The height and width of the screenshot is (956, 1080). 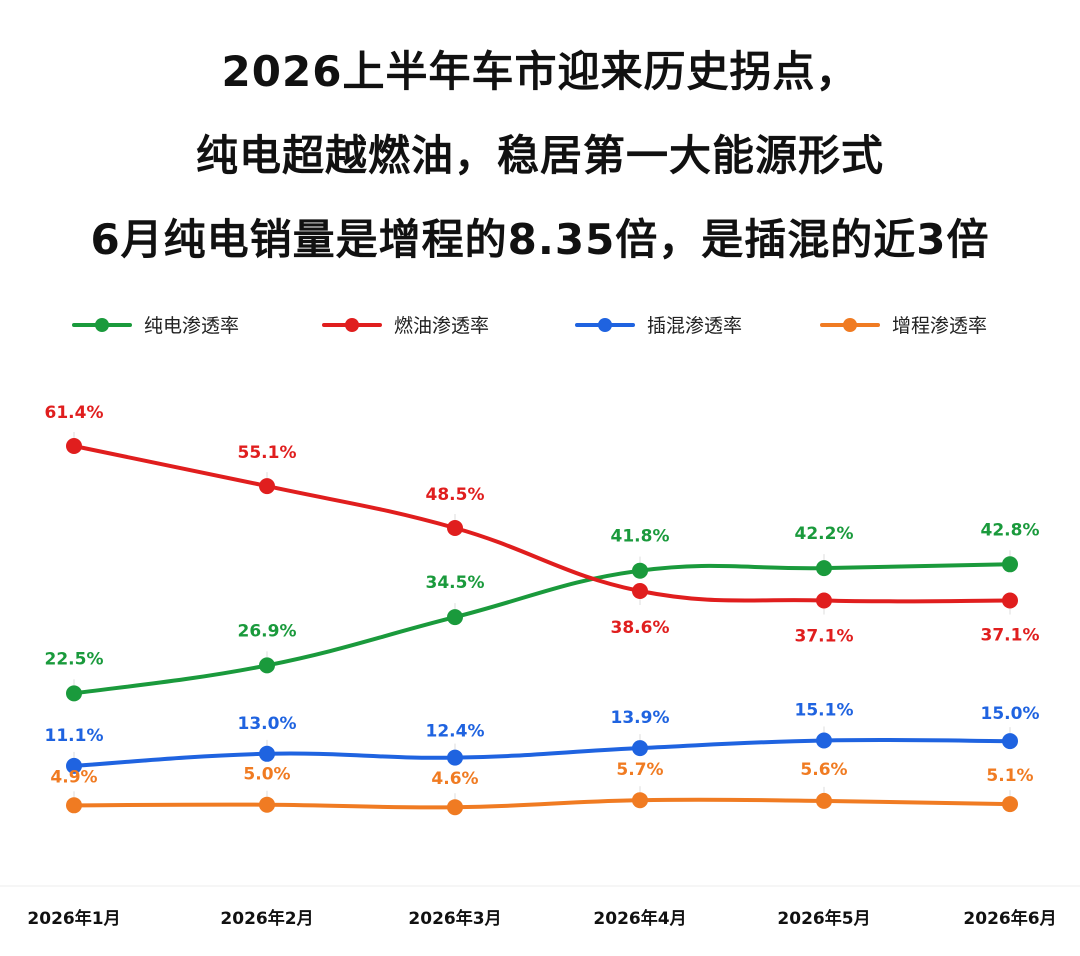 What do you see at coordinates (441, 326) in the screenshot?
I see `legend-label: 燃油渗透率` at bounding box center [441, 326].